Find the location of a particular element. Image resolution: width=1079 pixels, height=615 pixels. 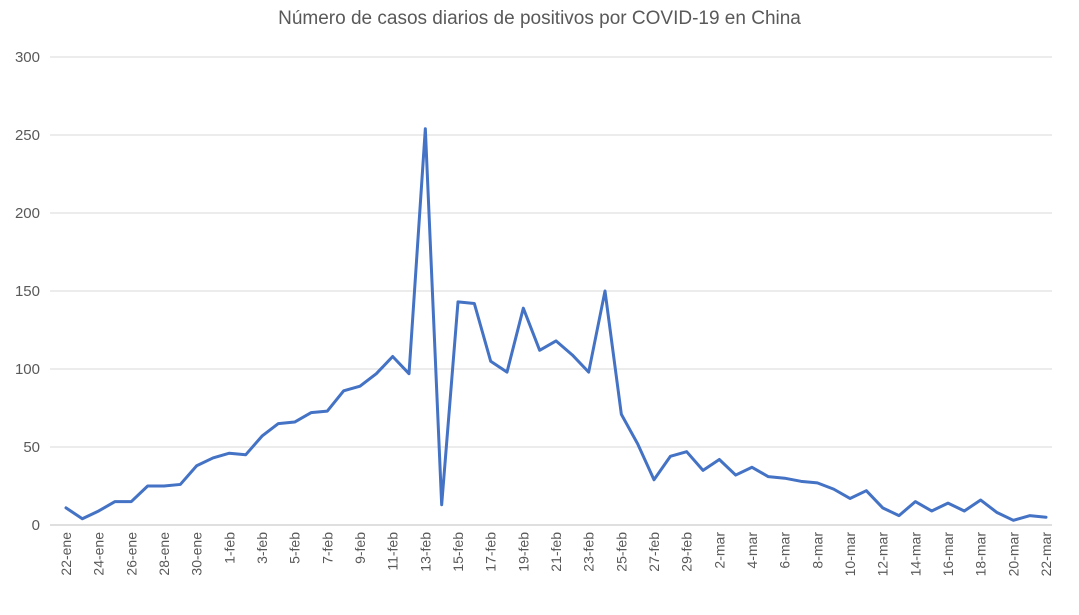

x-tick-label: 6-mar is located at coordinates (785, 550).